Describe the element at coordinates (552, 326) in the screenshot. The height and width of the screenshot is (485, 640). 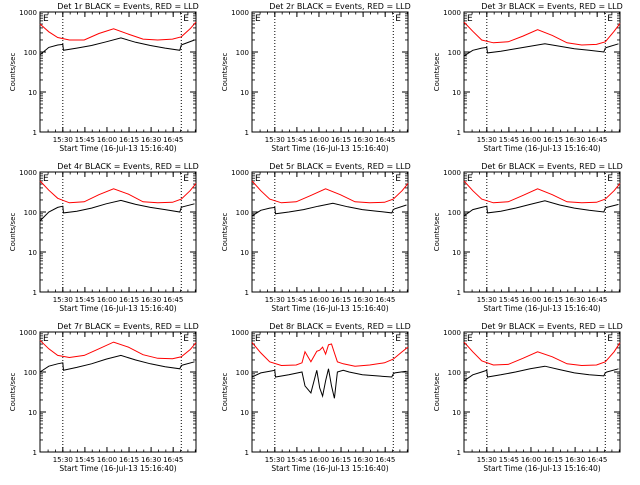
I see `panel-title: Det 9r BLACK = Events, RED = LLD` at that location.